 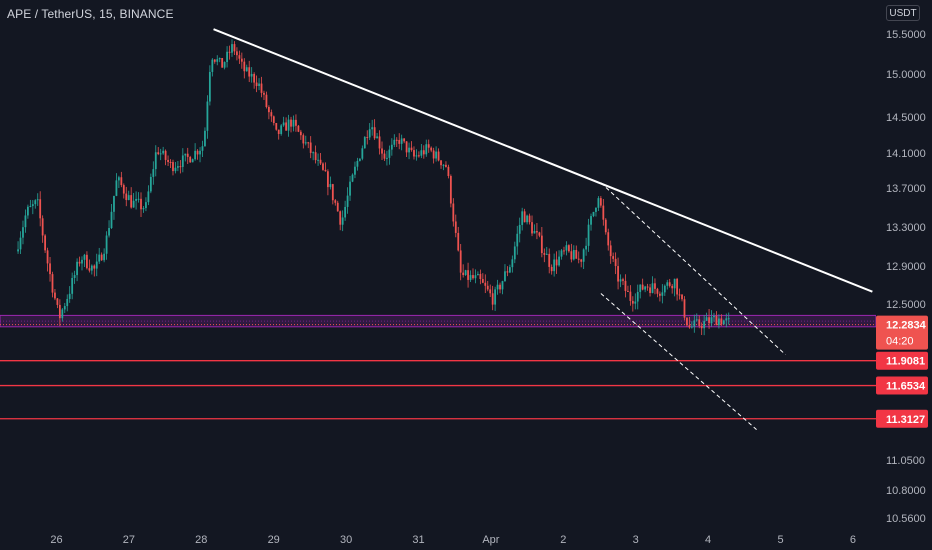 What do you see at coordinates (90, 14) in the screenshot?
I see `symbol-title: APE / TetherUS, 15, BINANCE` at bounding box center [90, 14].